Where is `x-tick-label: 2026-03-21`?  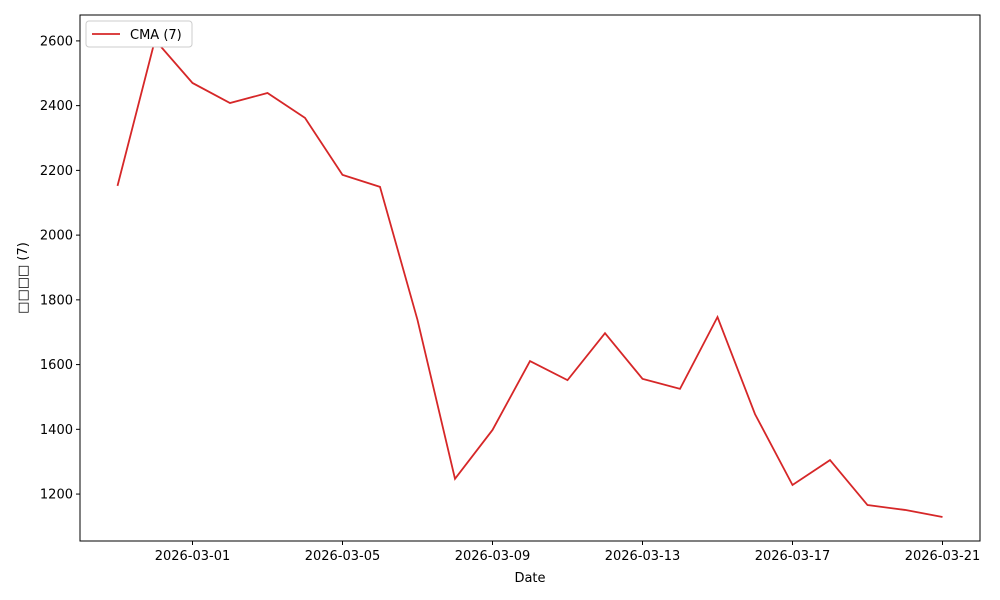 x-tick-label: 2026-03-21 is located at coordinates (943, 556).